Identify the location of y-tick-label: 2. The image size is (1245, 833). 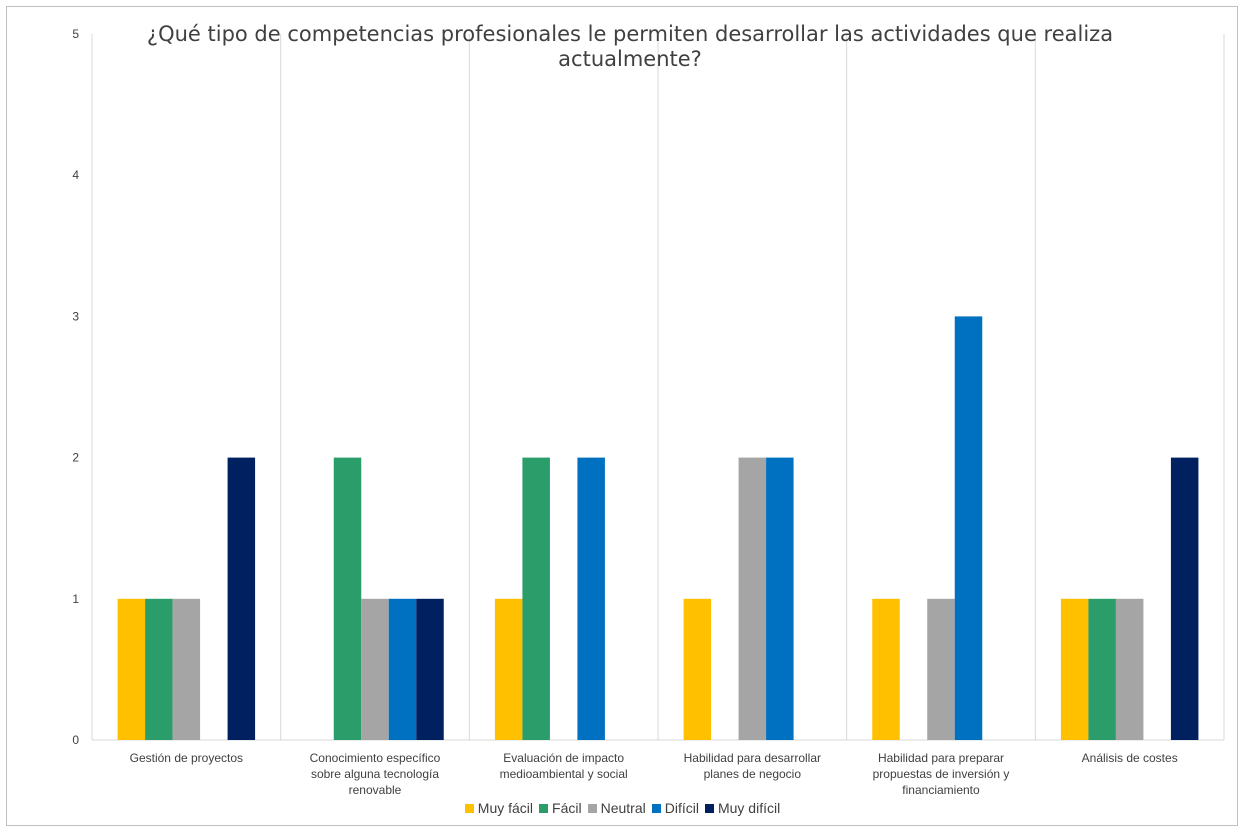
(75, 458).